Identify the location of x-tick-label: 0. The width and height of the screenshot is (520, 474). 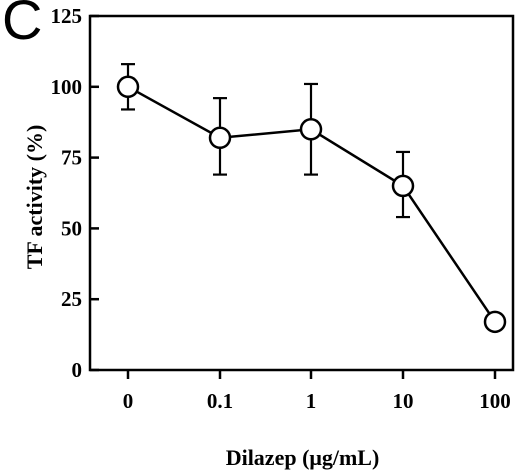
(128, 401).